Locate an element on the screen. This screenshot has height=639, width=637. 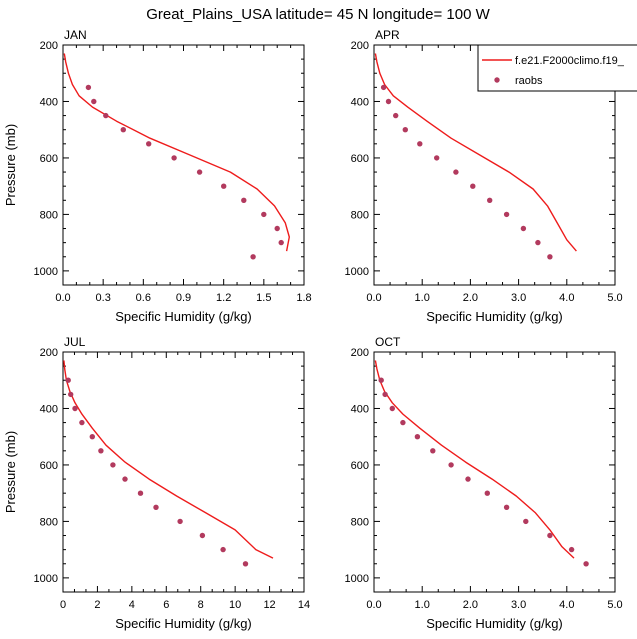
x-tick-label-jul: 12 is located at coordinates (269, 605).